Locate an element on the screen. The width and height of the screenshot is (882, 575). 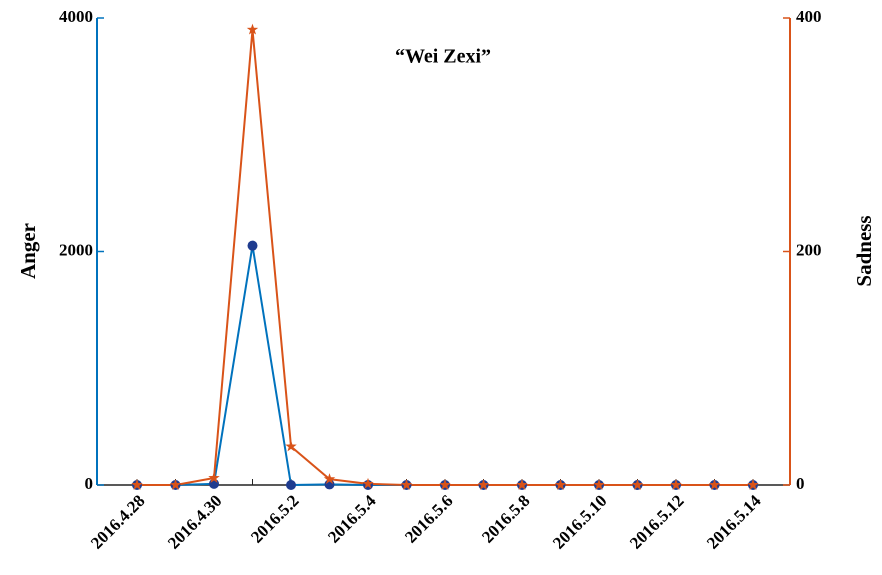
y2-tick-label: 400 is located at coordinates (809, 16).